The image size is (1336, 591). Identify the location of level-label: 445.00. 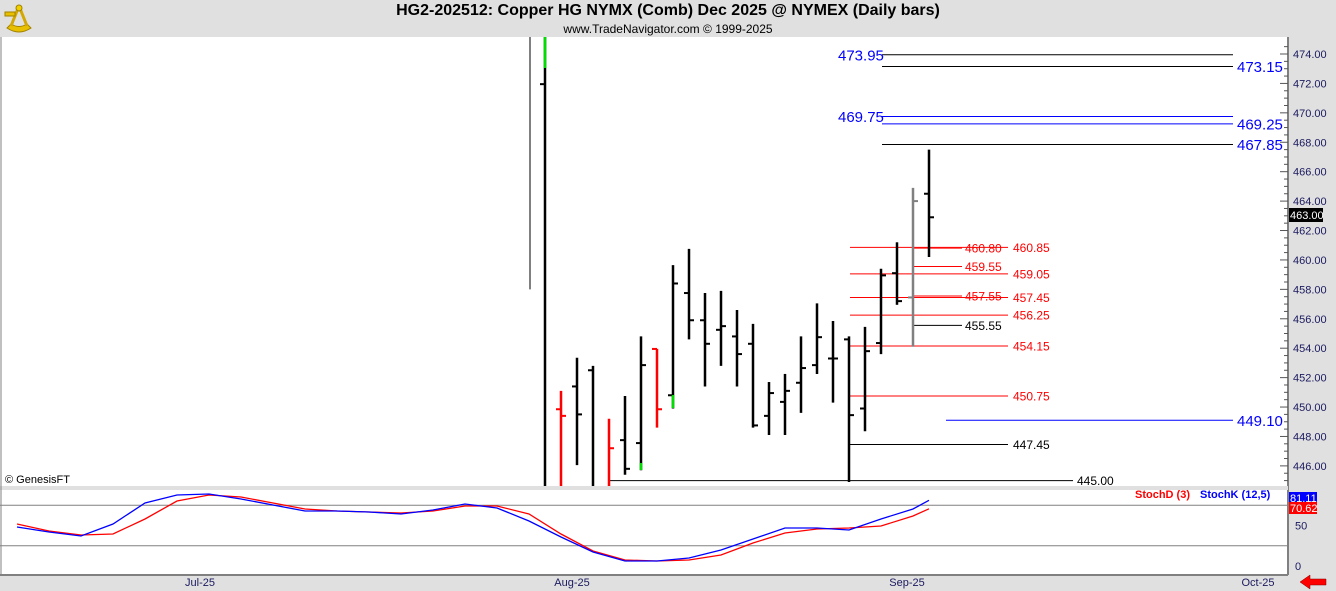
(1095, 481).